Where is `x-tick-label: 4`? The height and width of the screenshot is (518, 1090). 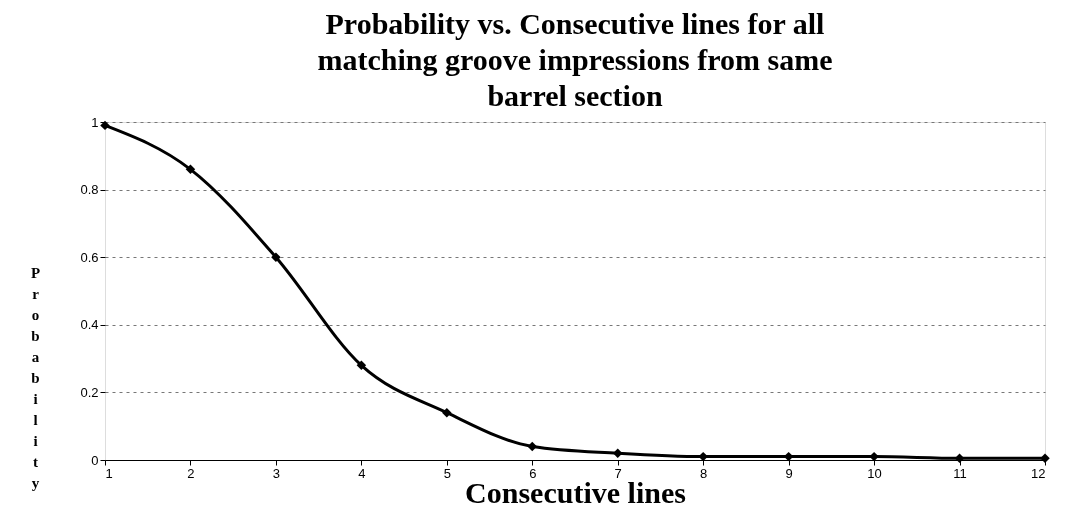
x-tick-label: 4 is located at coordinates (362, 473).